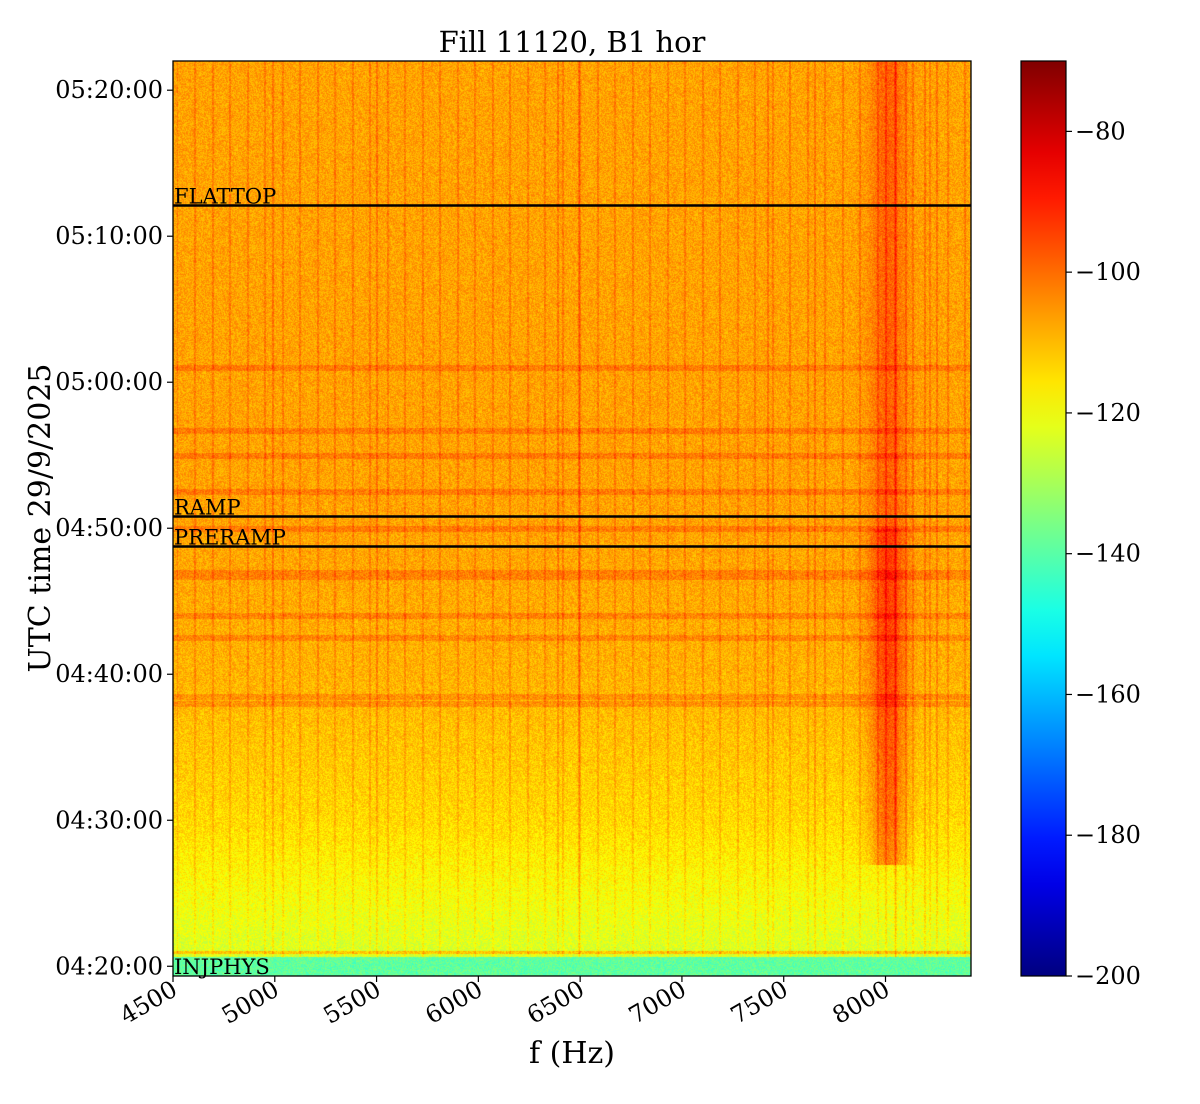 This screenshot has width=1200, height=1104. I want to click on x-tick-label: 7500, so click(759, 1002).